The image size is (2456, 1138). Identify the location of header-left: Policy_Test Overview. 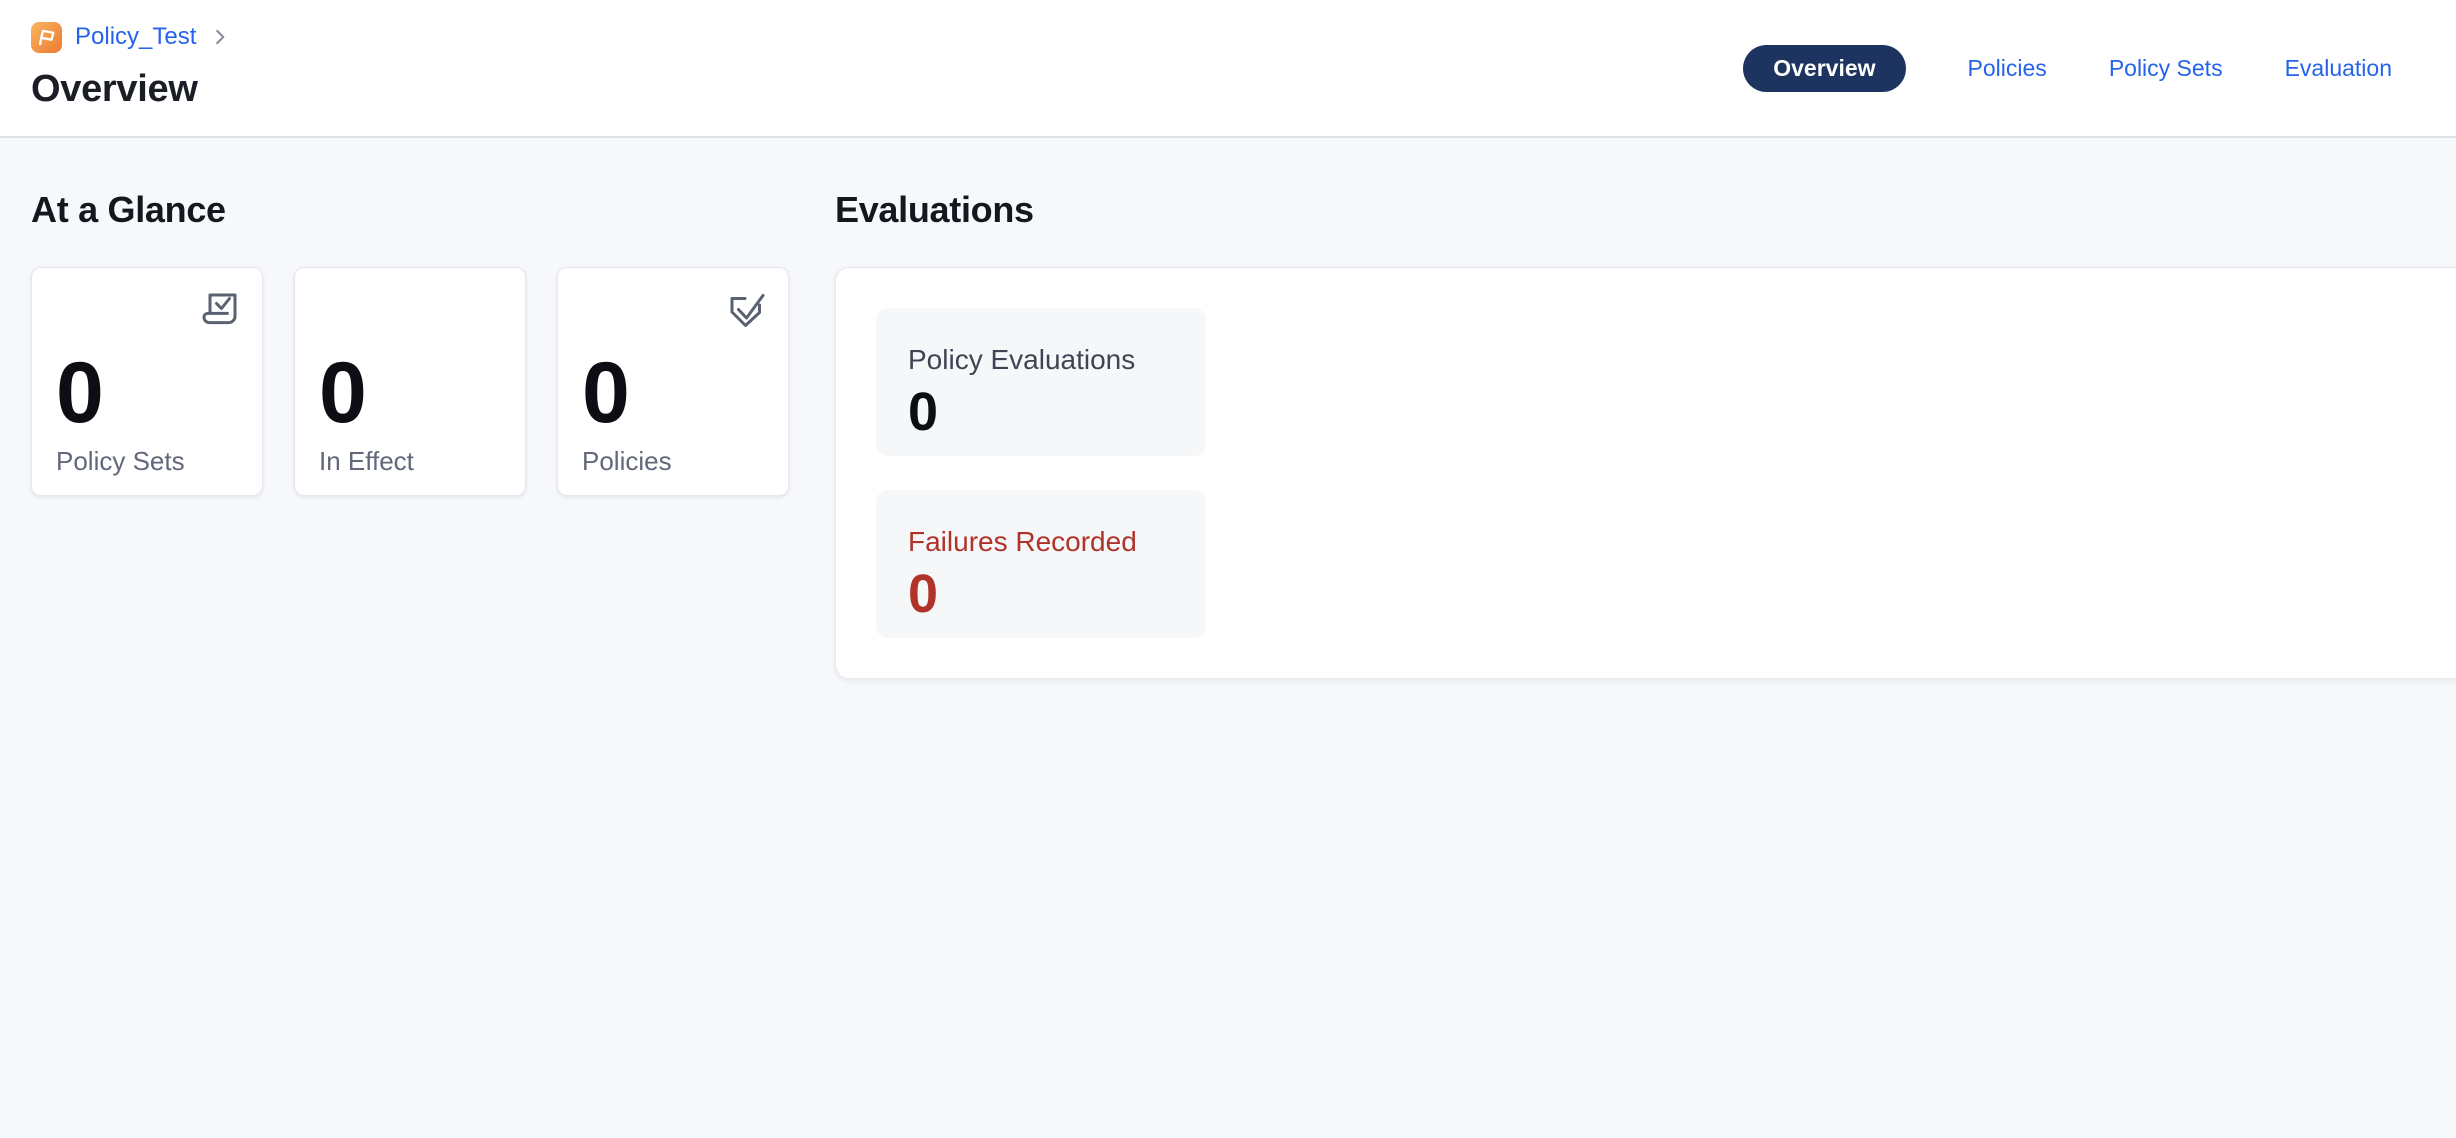
(131, 55).